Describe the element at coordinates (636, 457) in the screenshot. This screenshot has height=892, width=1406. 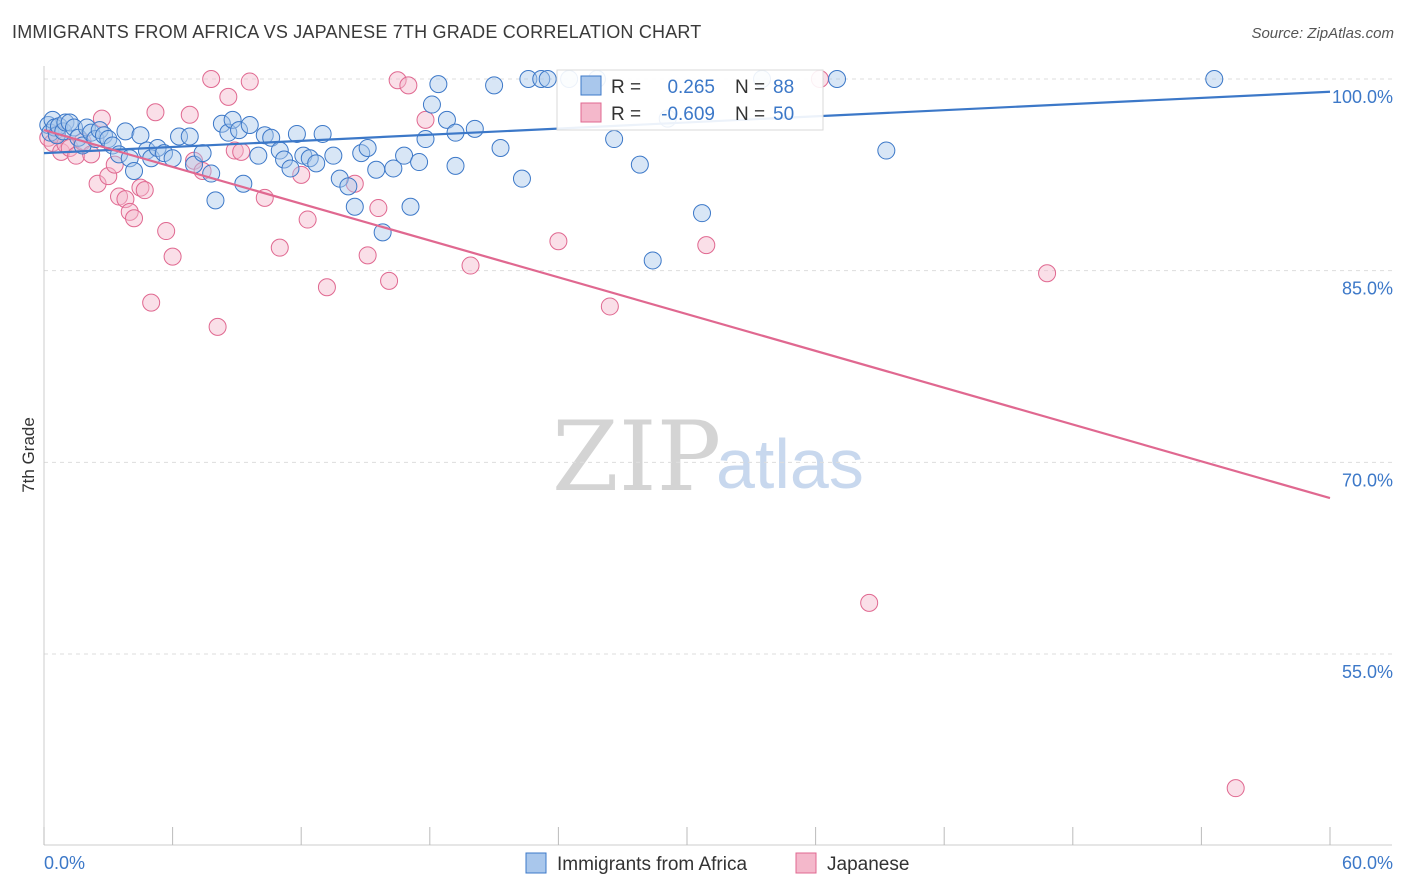
I see `watermark-zip: ZIP` at that location.